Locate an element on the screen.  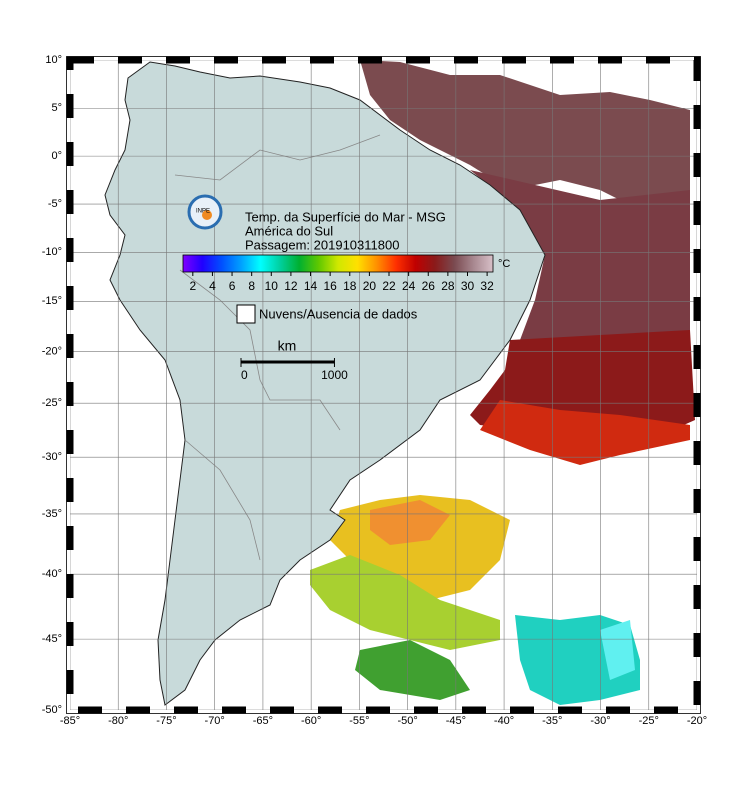
colorbar-unit: °C is located at coordinates (504, 264).